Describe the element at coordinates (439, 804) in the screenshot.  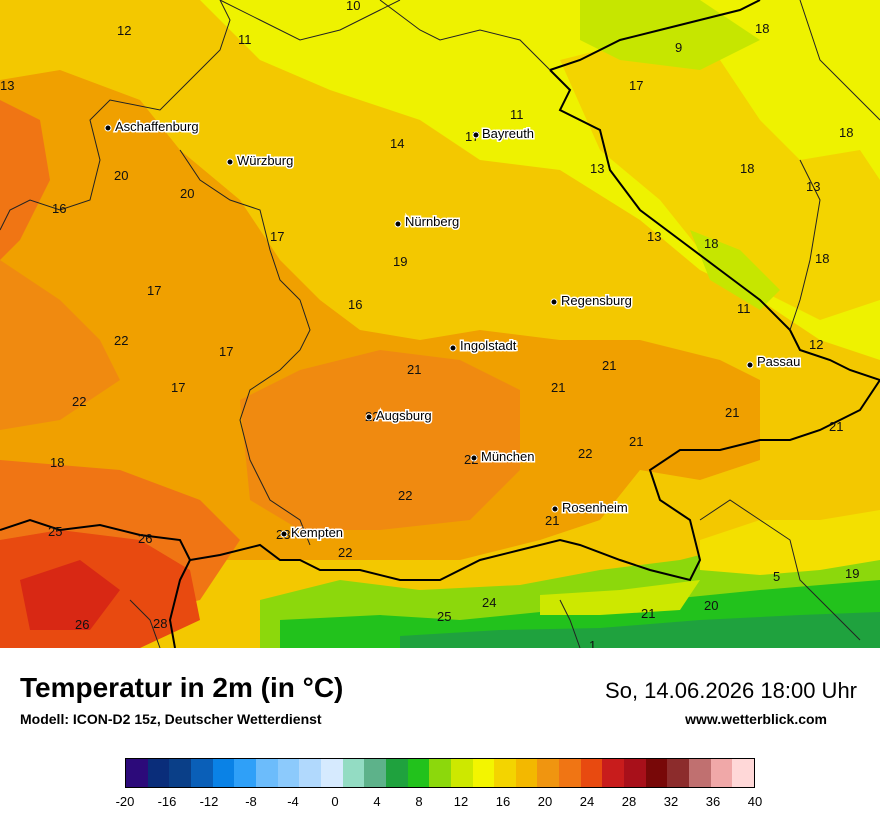
I see `legend-ticks: -20 -16 -12 -8 -4 0 4 8 12 16 20 24 28 32 36 40` at that location.